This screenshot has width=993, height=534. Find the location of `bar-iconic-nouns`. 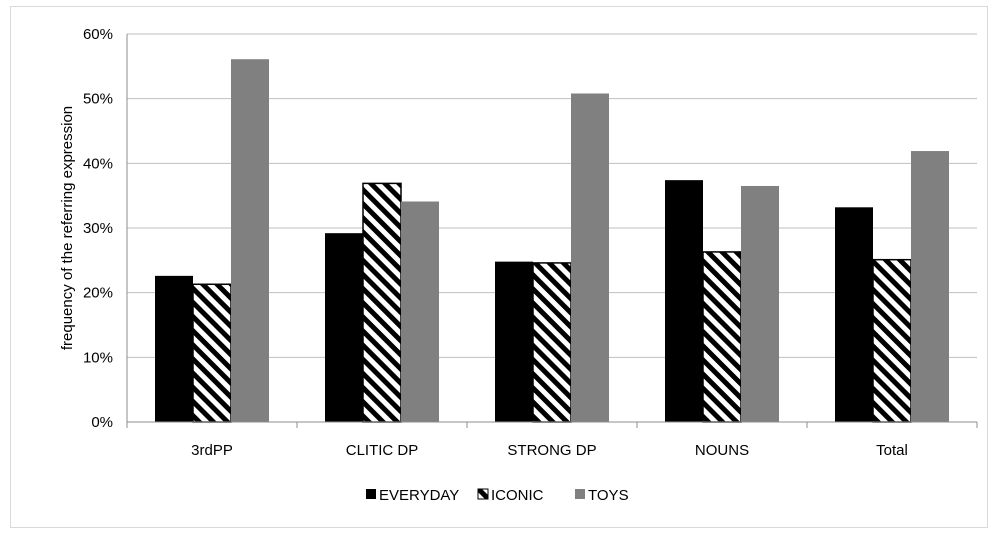

bar-iconic-nouns is located at coordinates (722, 337).